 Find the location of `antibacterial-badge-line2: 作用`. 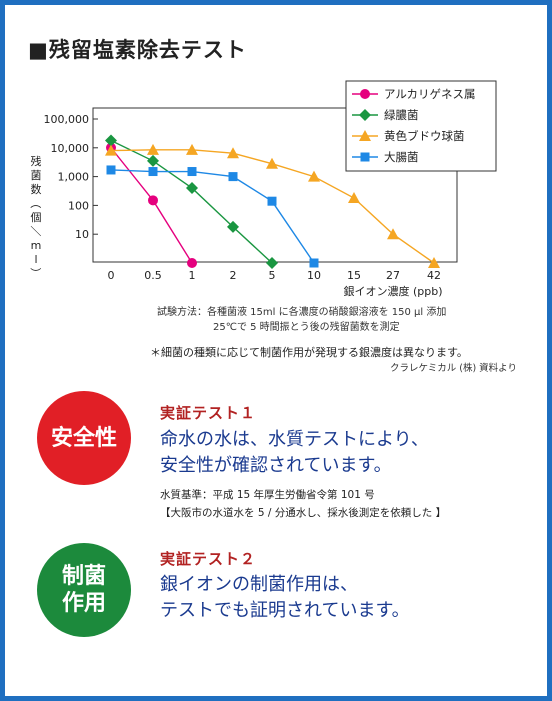

antibacterial-badge-line2: 作用 is located at coordinates (83, 603).